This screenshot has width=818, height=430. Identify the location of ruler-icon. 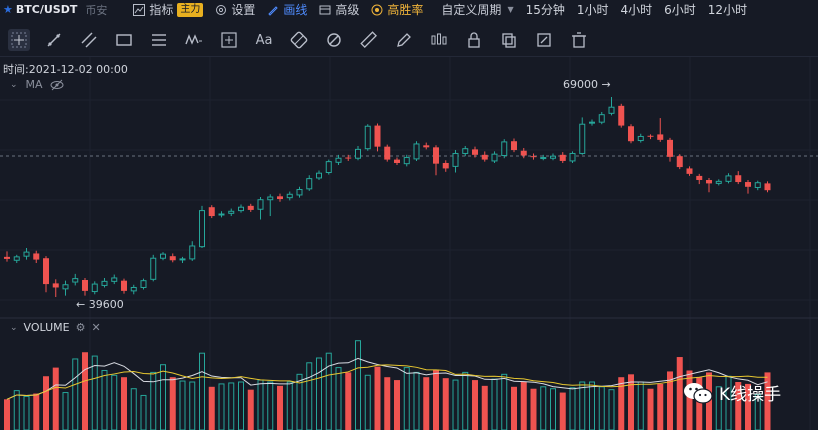
(368, 39).